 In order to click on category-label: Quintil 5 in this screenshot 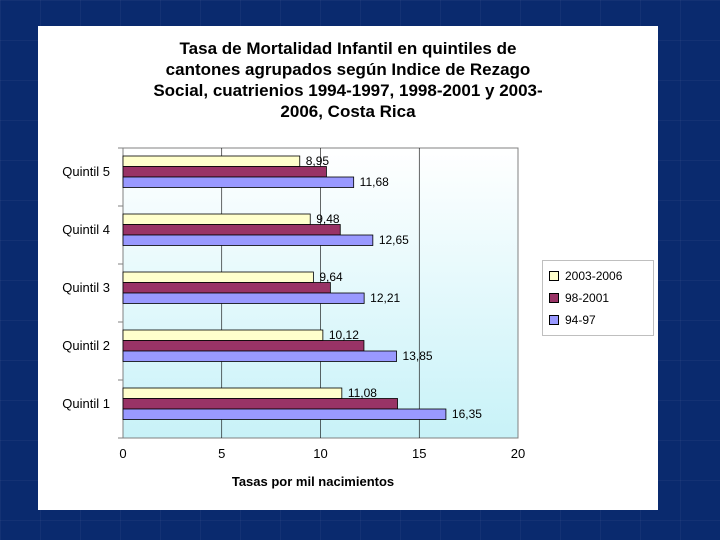, I will do `click(86, 171)`.